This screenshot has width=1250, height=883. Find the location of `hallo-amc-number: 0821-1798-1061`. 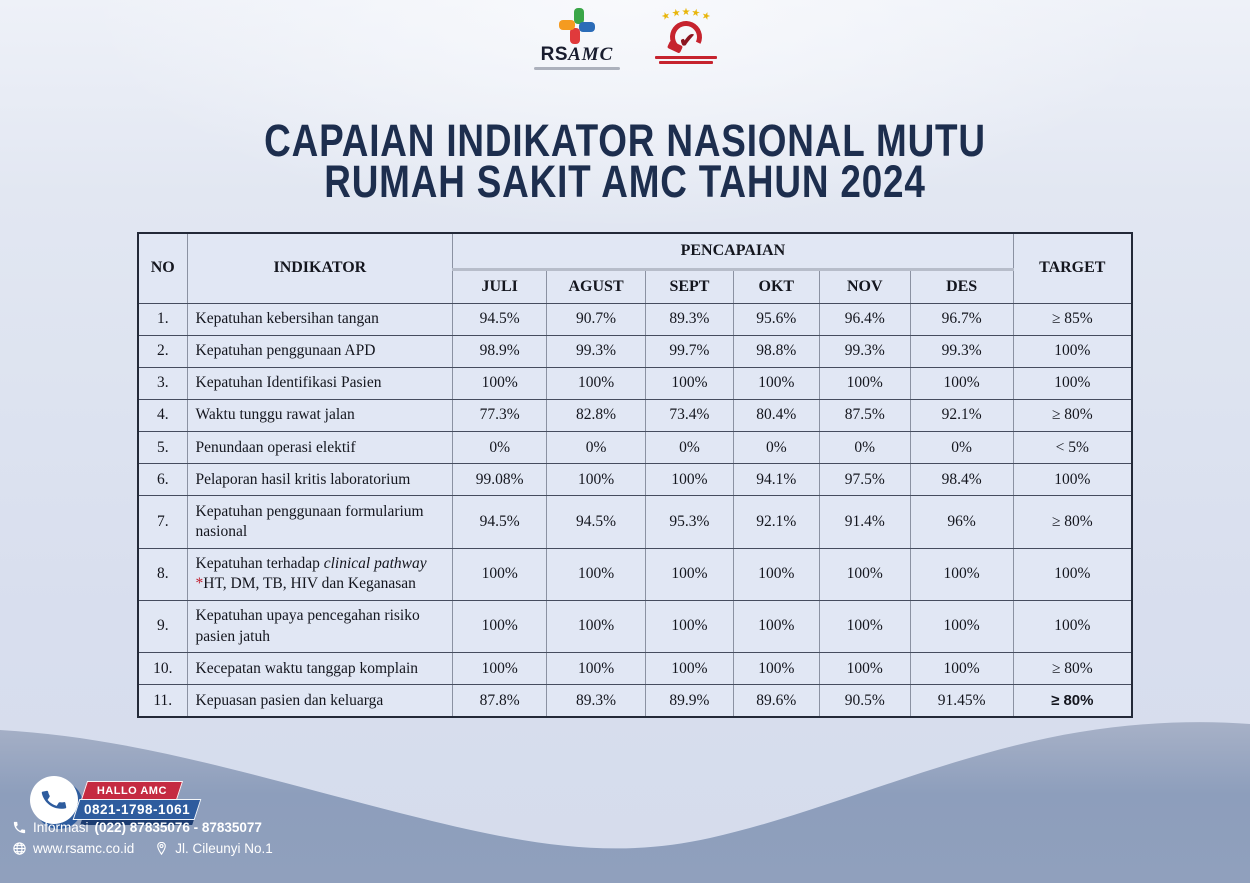

hallo-amc-number: 0821-1798-1061 is located at coordinates (137, 809).